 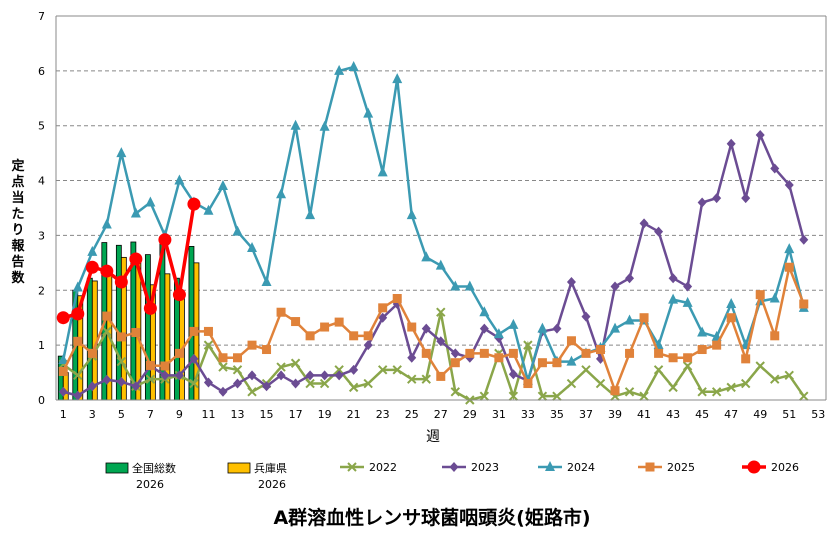 What do you see at coordinates (18, 246) in the screenshot?
I see `y-axis-label-char: 報` at bounding box center [18, 246].